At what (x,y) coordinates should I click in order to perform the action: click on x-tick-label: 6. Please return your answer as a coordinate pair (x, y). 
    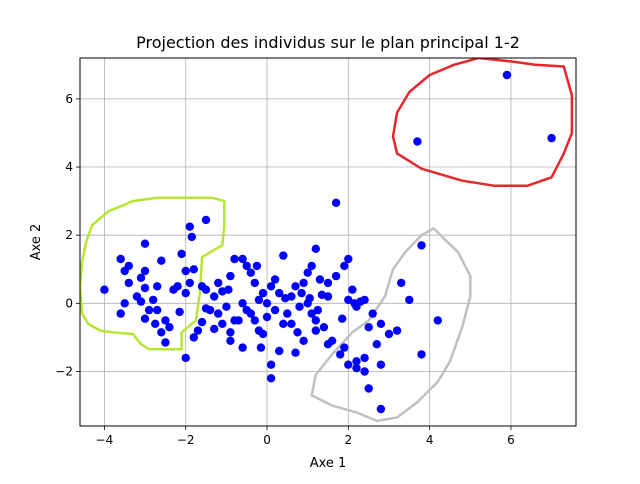
    Looking at the image, I should click on (511, 440).